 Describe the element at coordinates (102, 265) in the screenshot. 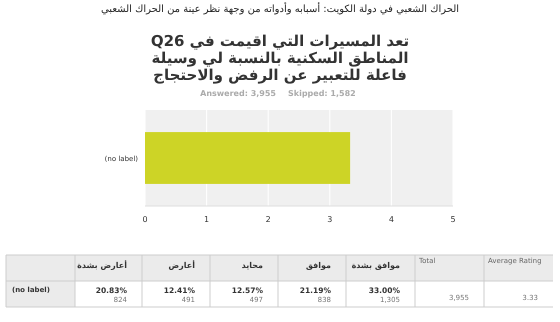

I see `text: أعارض بشدة` at that location.